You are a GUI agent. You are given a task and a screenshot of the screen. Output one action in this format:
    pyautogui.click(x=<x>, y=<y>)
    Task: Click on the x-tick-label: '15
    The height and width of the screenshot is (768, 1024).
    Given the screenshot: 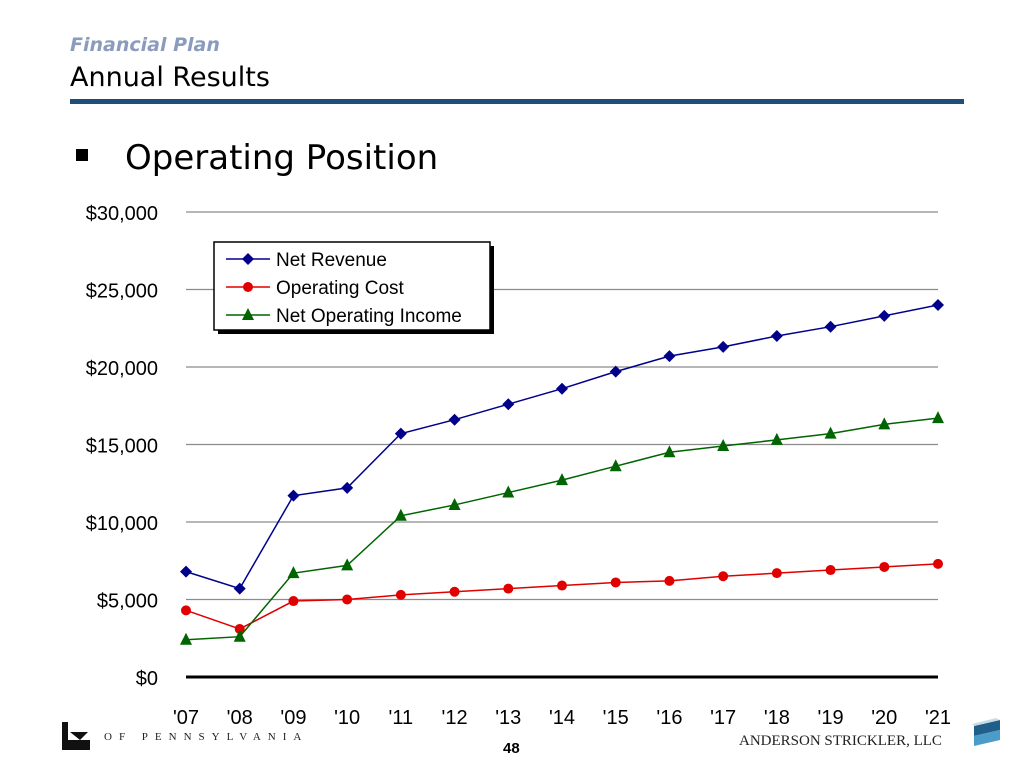 What is the action you would take?
    pyautogui.click(x=616, y=718)
    